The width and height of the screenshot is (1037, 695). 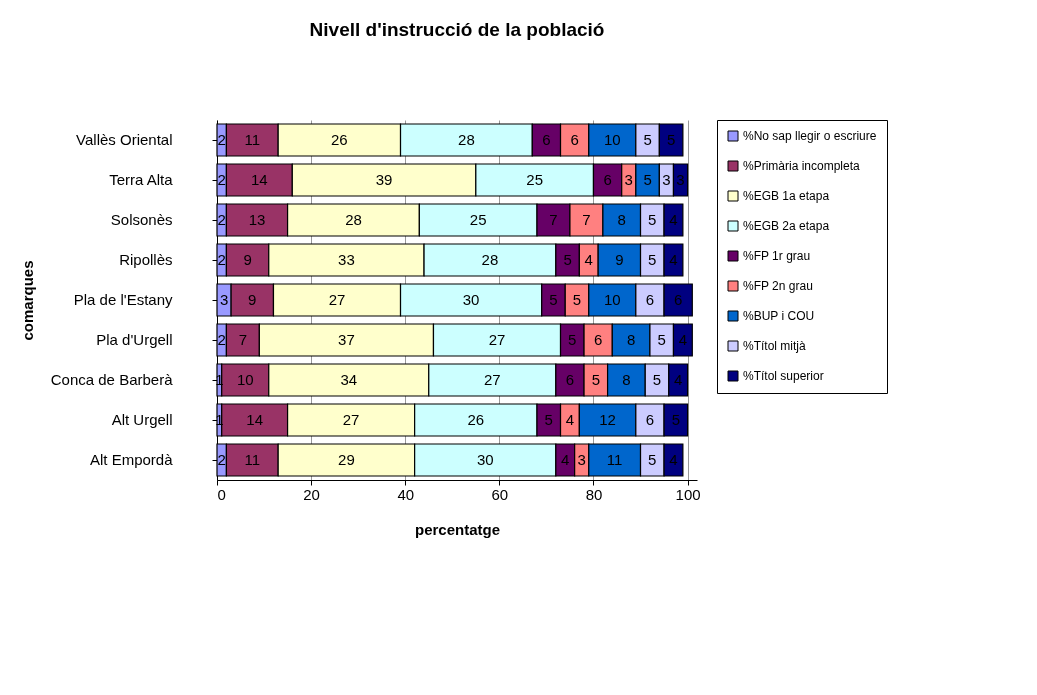 What do you see at coordinates (786, 226) in the screenshot?
I see `legend-label: %EGB 2a etapa` at bounding box center [786, 226].